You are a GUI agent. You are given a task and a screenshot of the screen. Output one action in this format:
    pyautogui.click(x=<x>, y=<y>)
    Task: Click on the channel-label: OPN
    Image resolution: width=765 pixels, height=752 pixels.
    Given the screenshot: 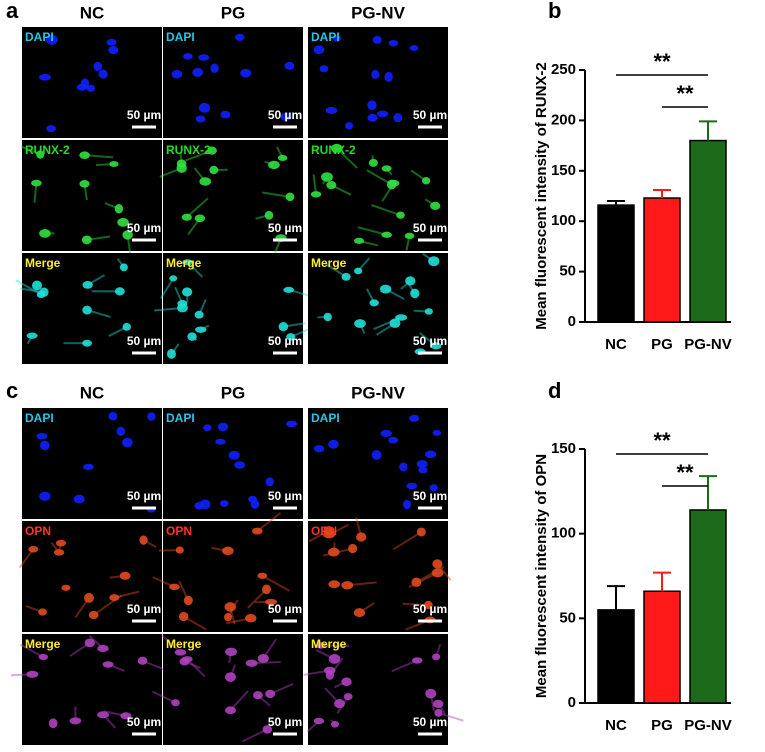 What is the action you would take?
    pyautogui.click(x=38, y=531)
    